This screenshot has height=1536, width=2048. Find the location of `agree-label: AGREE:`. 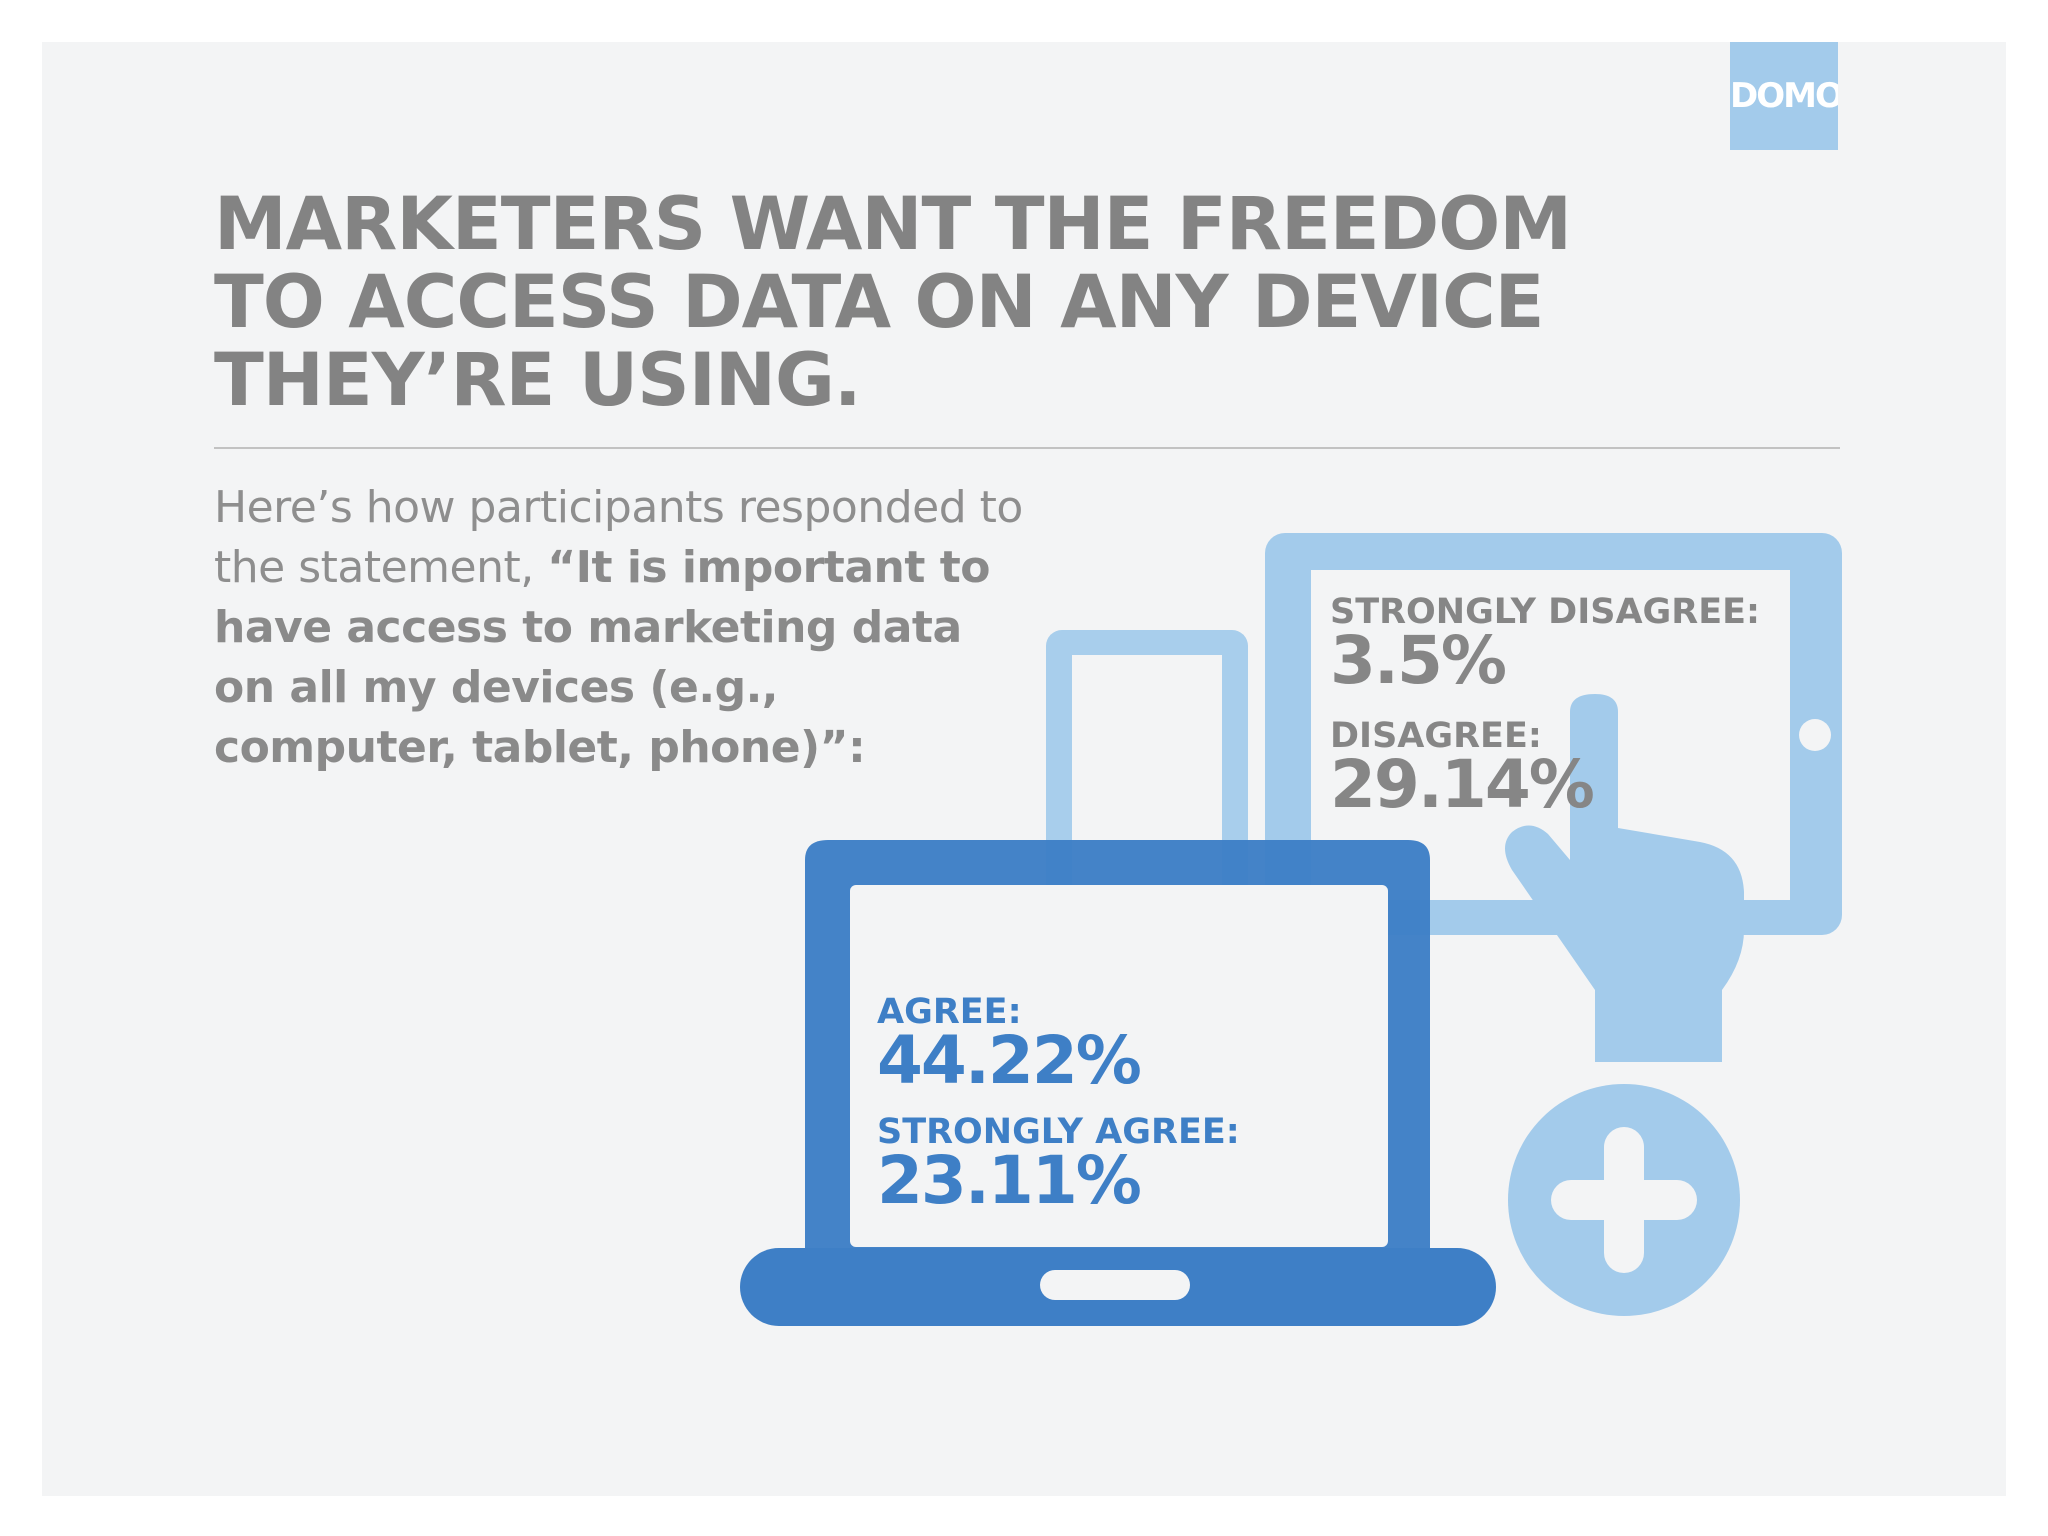

agree-label: AGREE: is located at coordinates (949, 1012).